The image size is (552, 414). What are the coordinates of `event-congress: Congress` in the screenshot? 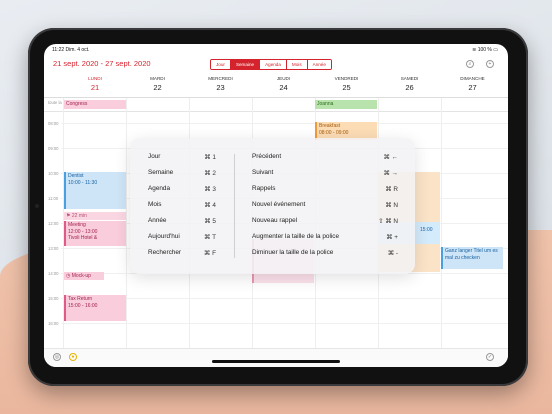 It's located at (95, 104).